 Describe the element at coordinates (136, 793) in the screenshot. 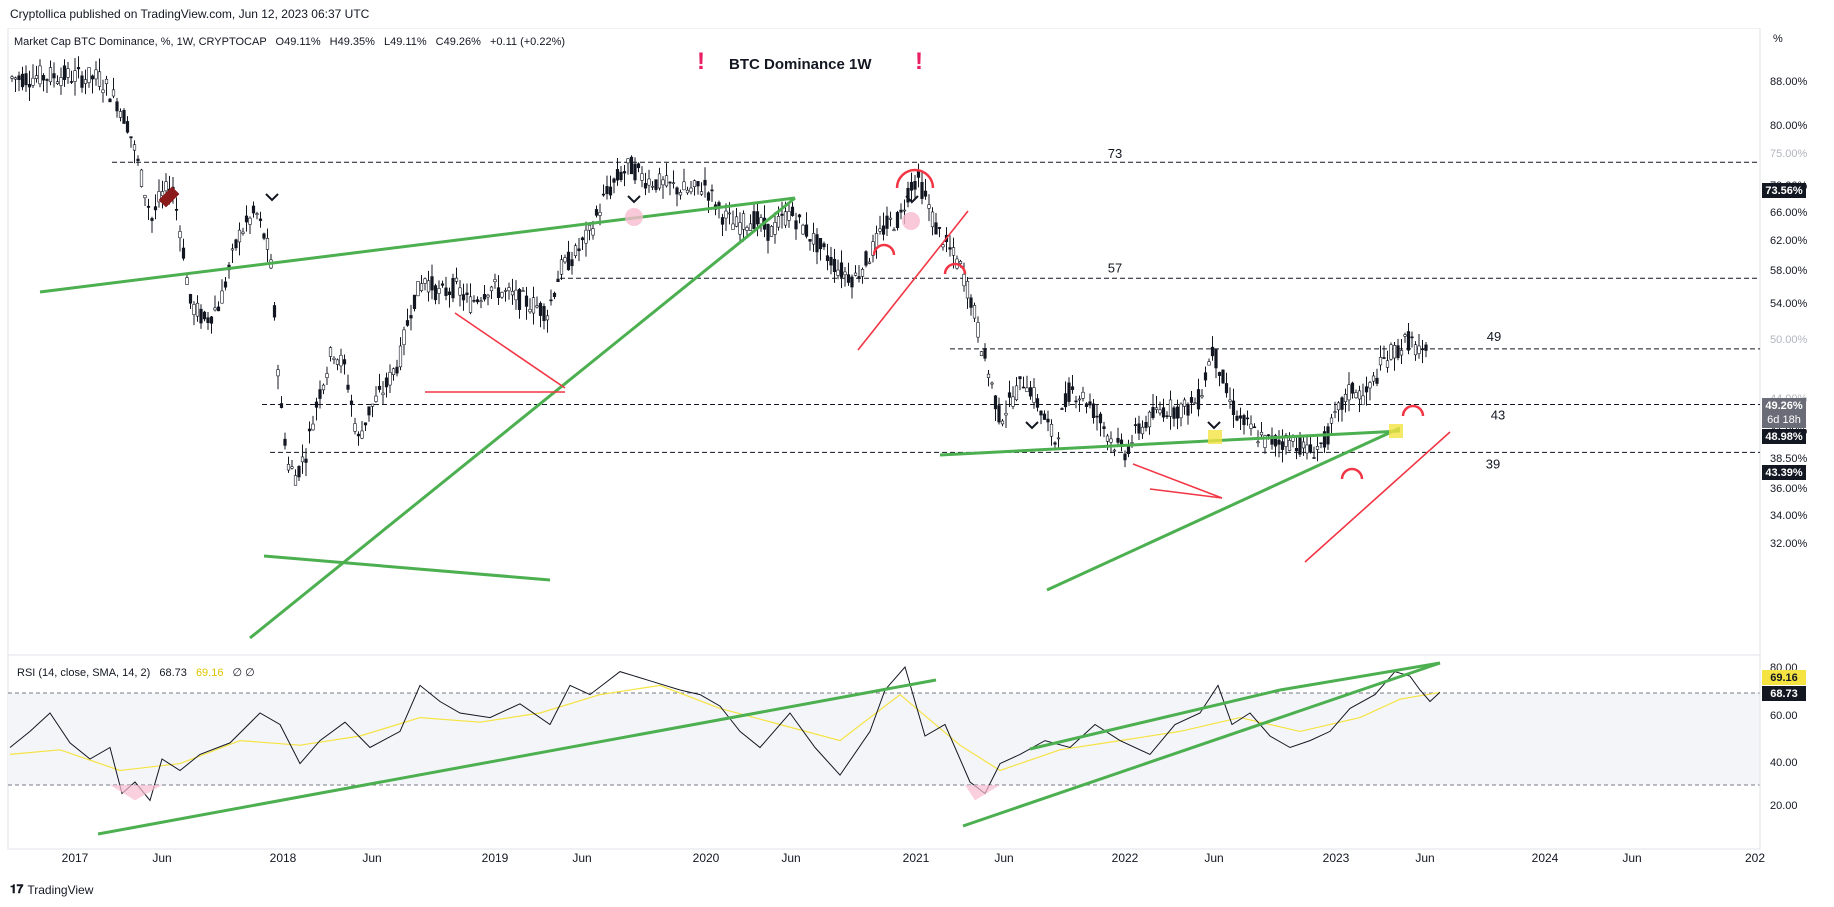

I see `rsi-oversold-fill` at that location.